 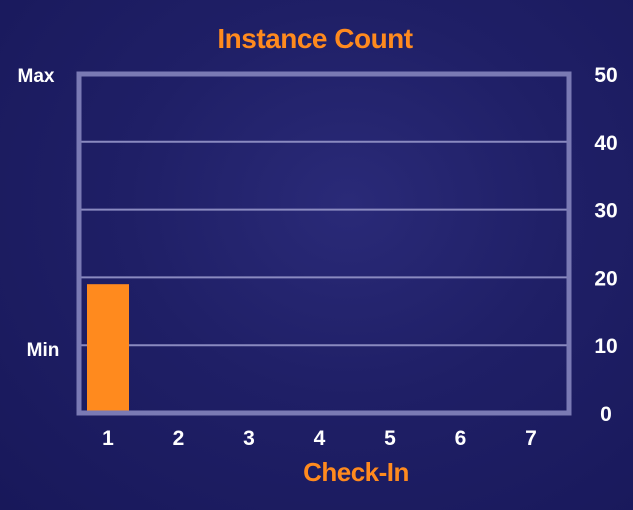 I want to click on x-axis-label: Check-In, so click(x=356, y=472).